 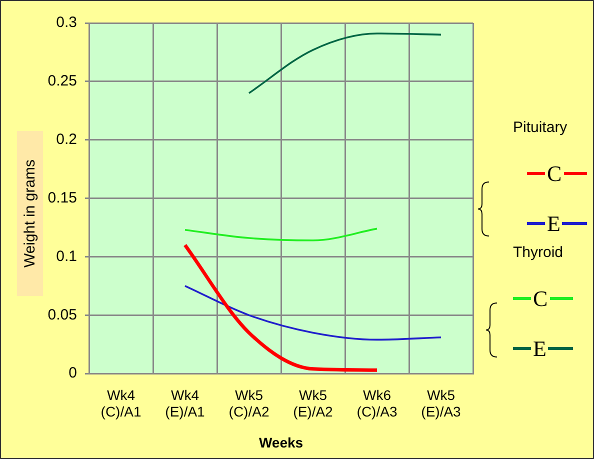 What do you see at coordinates (377, 403) in the screenshot?
I see `x-tick-label: Wk6 (C)/A3` at bounding box center [377, 403].